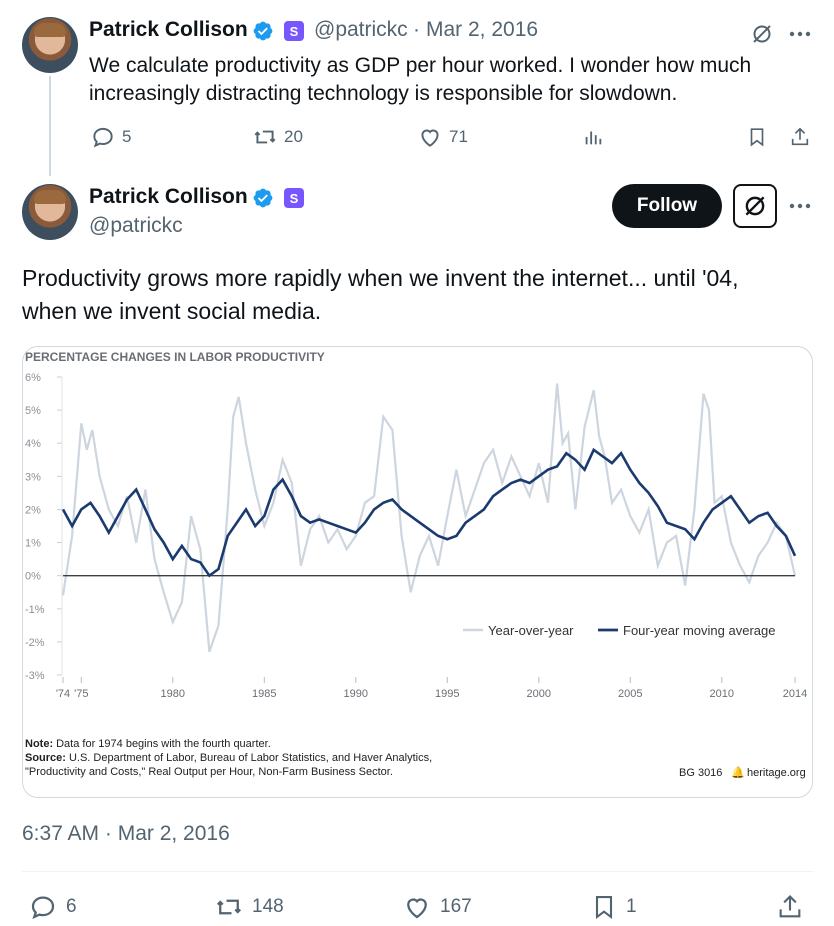 This screenshot has width=834, height=926. Describe the element at coordinates (126, 833) in the screenshot. I see `tweet-timestamp: 6:37 AM · Mar 2, 2016` at that location.